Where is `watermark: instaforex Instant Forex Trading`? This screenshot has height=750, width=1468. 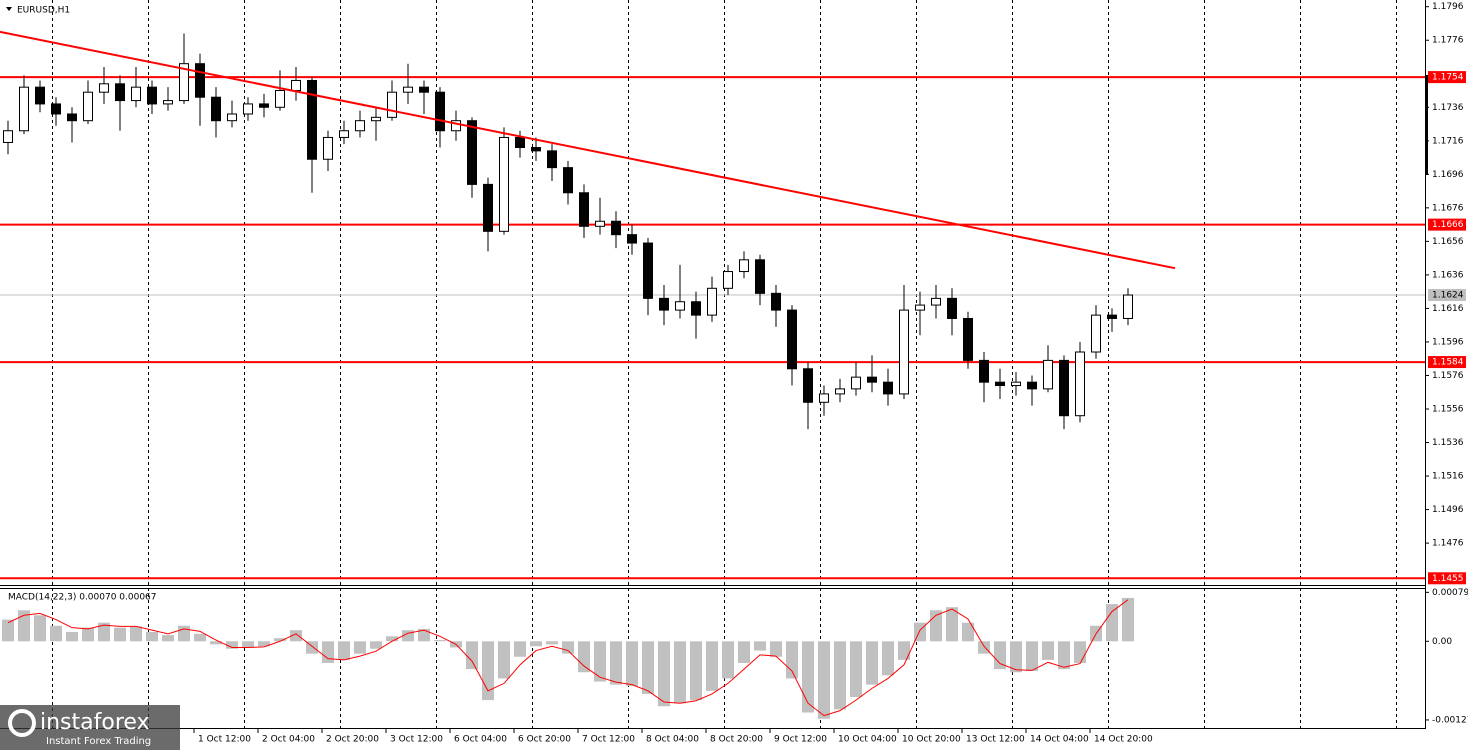 watermark: instaforex Instant Forex Trading is located at coordinates (90, 727).